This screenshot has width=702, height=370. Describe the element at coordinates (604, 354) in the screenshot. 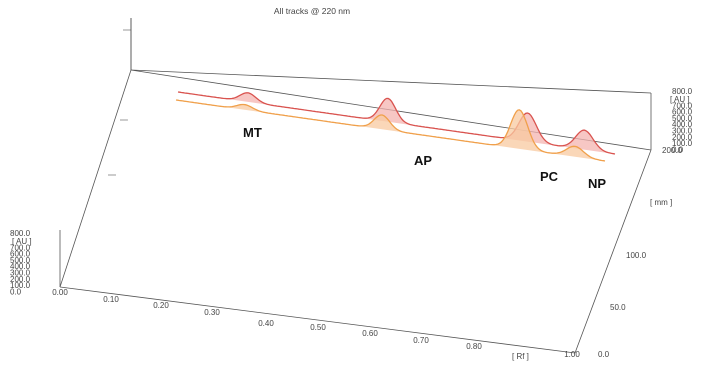

I see `y-tick-label: 0.0` at that location.